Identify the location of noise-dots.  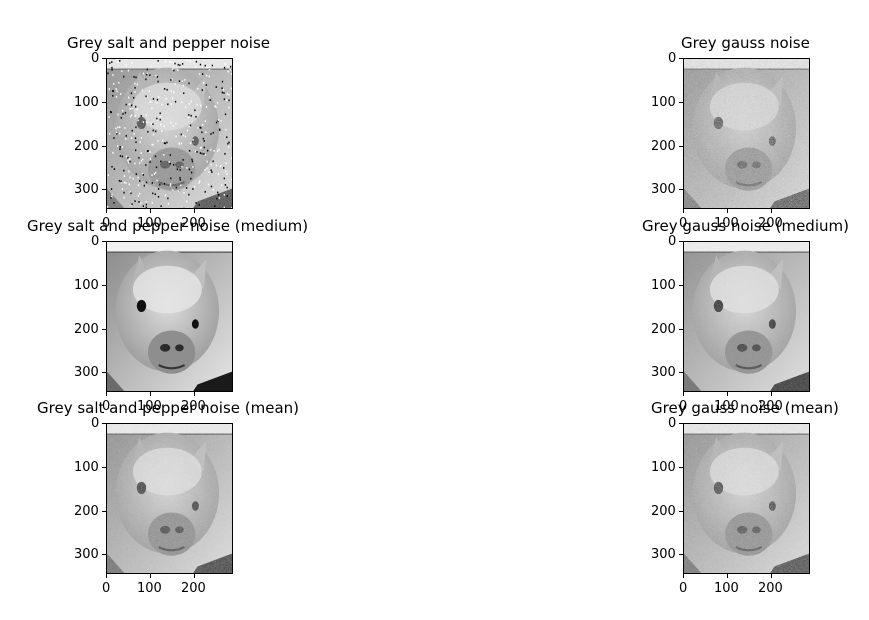
(169, 133).